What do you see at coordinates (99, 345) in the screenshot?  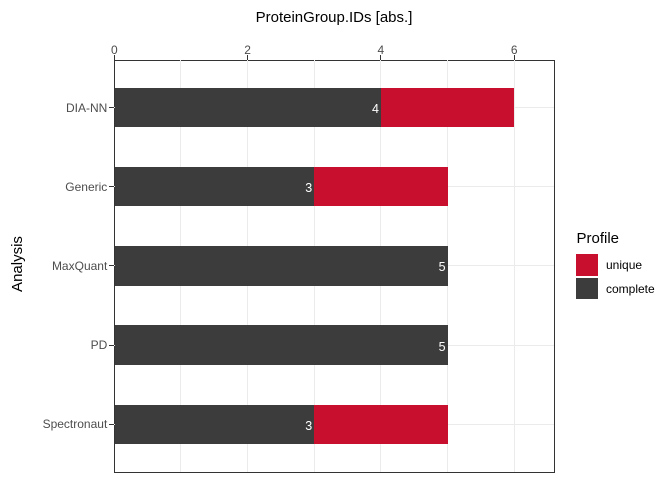 I see `y-tick-label-PD: PD` at bounding box center [99, 345].